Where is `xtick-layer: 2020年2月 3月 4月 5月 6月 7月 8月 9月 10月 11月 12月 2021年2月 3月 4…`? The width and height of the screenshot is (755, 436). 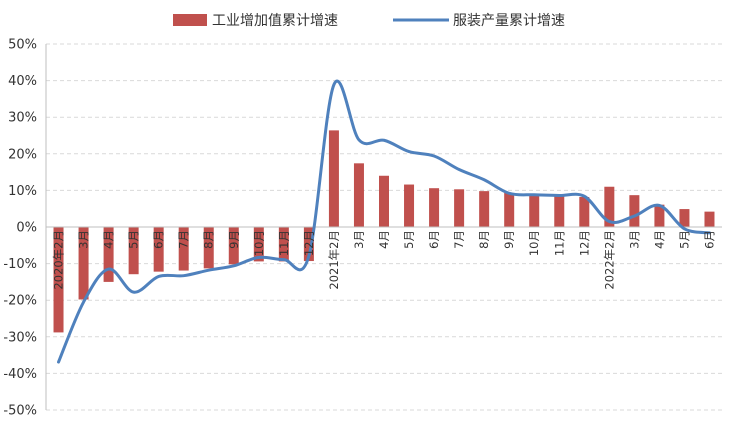
xtick-layer: 2020年2月 3月 4月 5月 6月 7月 8月 9月 10月 11月 12月 2021年2月 3月 4… is located at coordinates (384, 260).